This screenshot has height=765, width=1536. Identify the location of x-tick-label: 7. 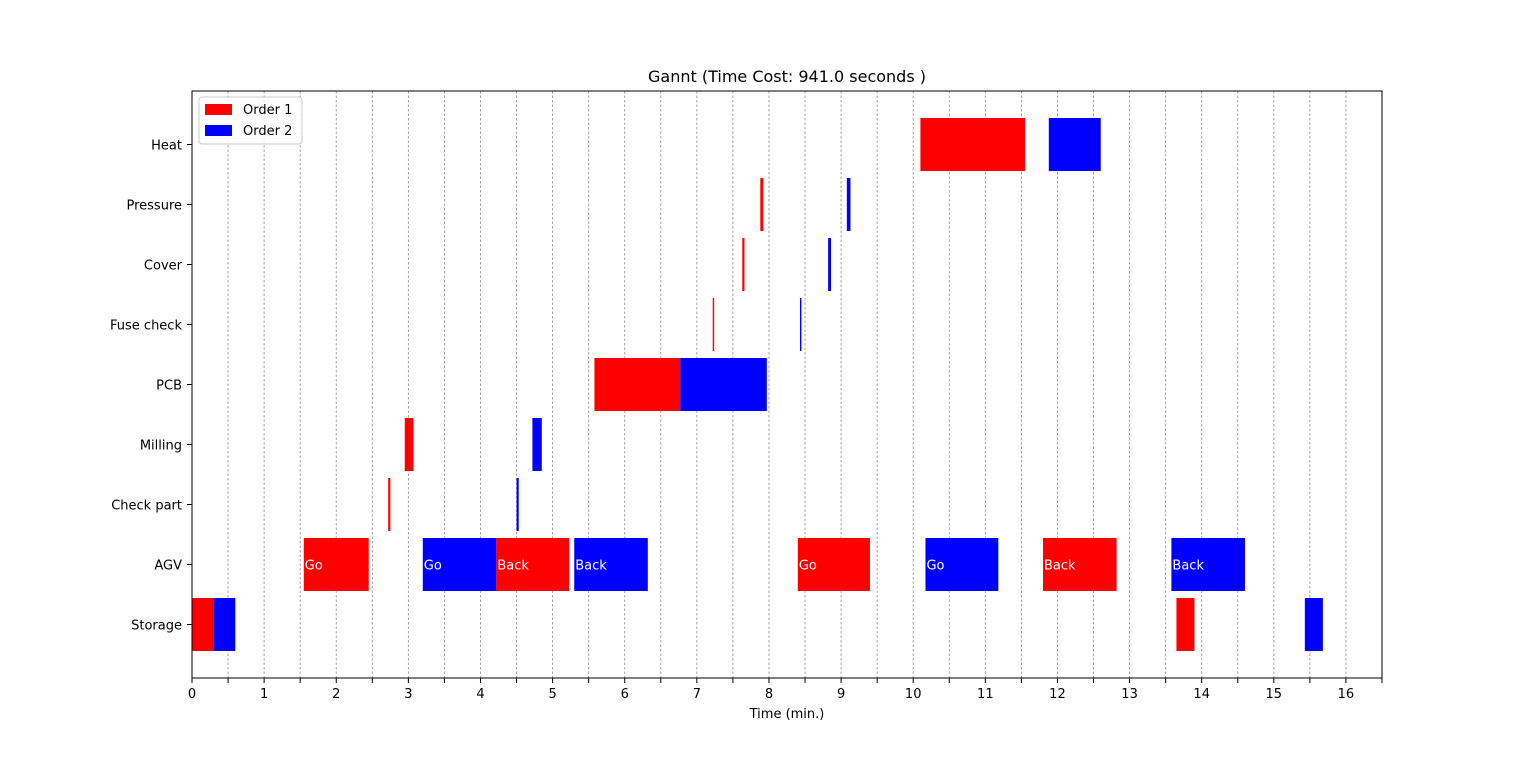
(697, 694).